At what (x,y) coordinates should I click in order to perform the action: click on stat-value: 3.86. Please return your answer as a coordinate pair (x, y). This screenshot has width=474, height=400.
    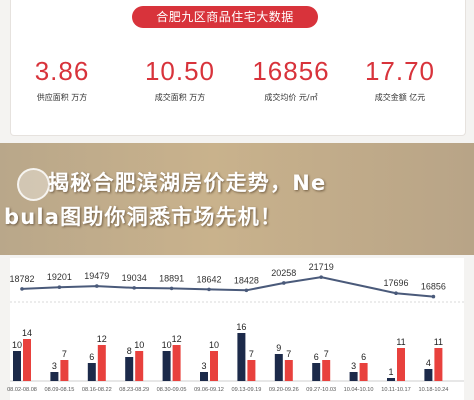
    Looking at the image, I should click on (62, 71).